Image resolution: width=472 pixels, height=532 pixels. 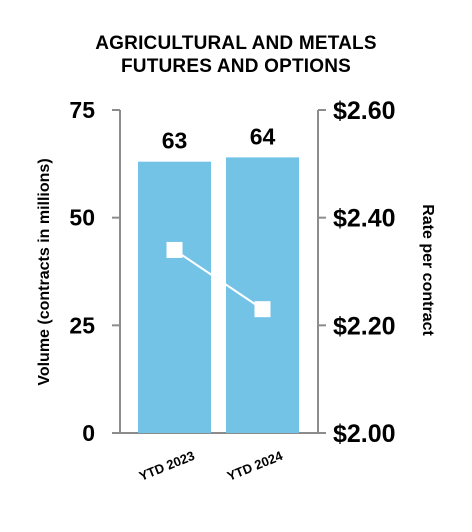 I want to click on bar-value-labels: 63 64, so click(x=219, y=138).